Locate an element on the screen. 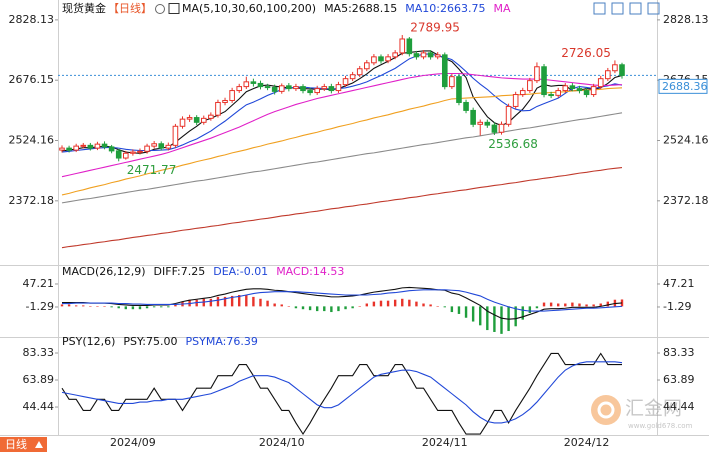 The width and height of the screenshot is (709, 452). period-button-bg is located at coordinates (23, 444).